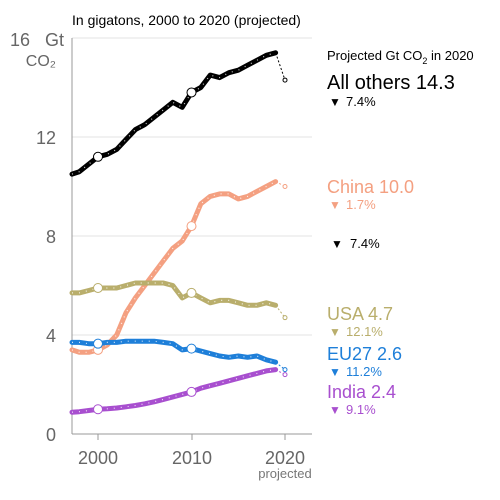  I want to click on x-label-projected: projected, so click(284, 473).